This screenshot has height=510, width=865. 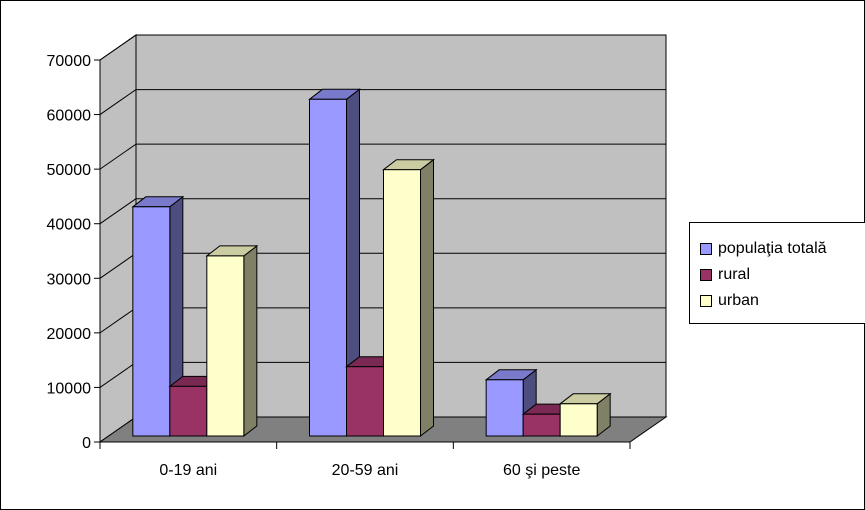 I want to click on legend-label-series-1: populaţia totală, so click(x=772, y=248).